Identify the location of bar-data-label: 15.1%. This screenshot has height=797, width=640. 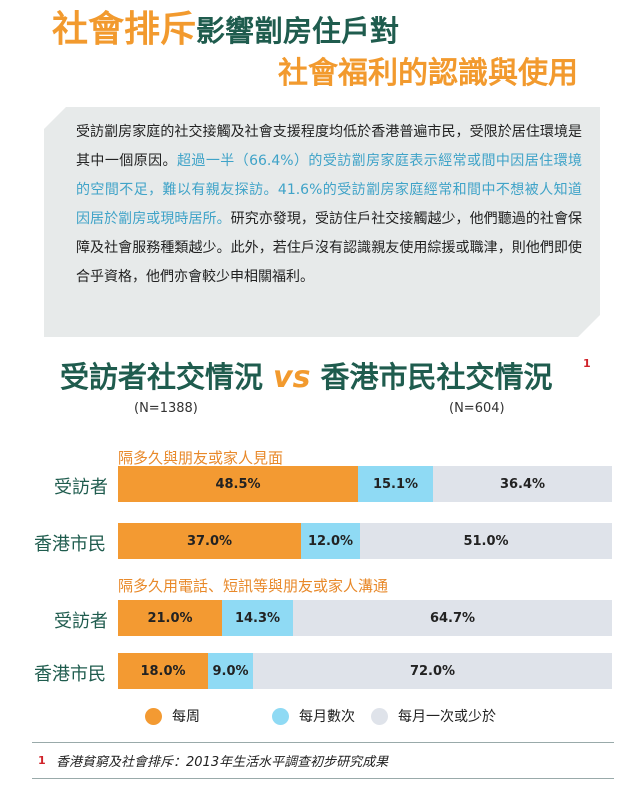
(395, 484).